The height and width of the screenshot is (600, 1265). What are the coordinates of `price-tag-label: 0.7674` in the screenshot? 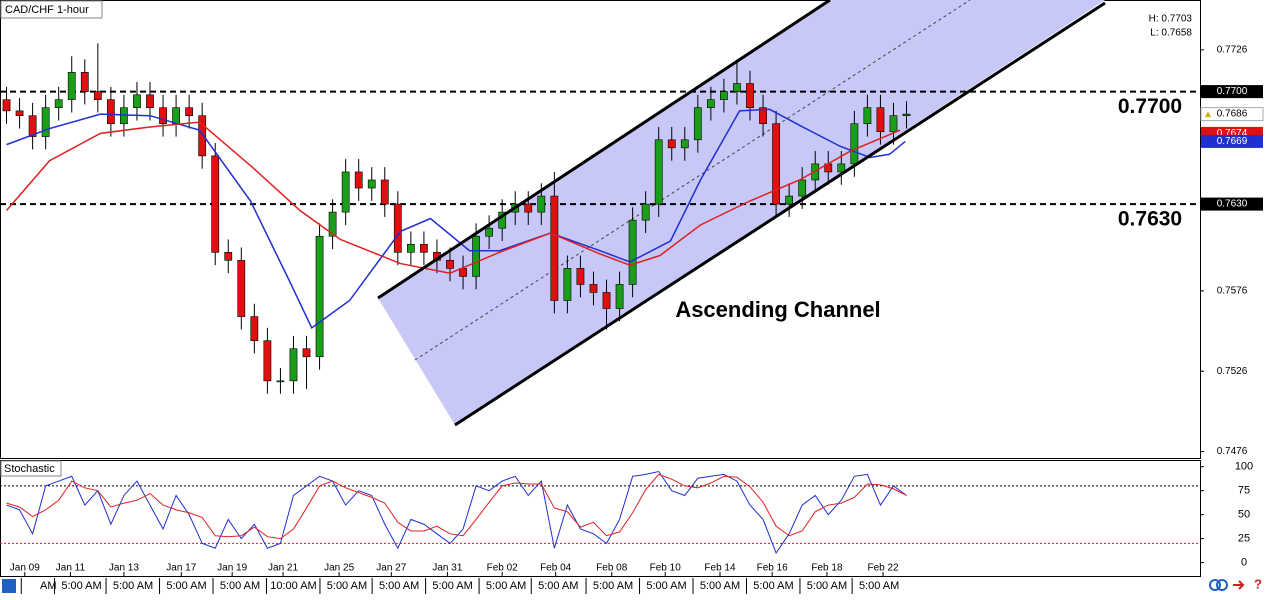 It's located at (1232, 133).